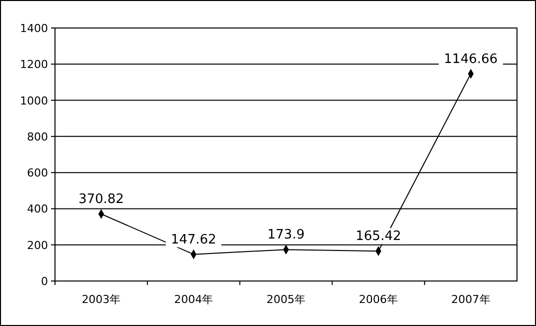  I want to click on data-label: 370.82, so click(101, 199).